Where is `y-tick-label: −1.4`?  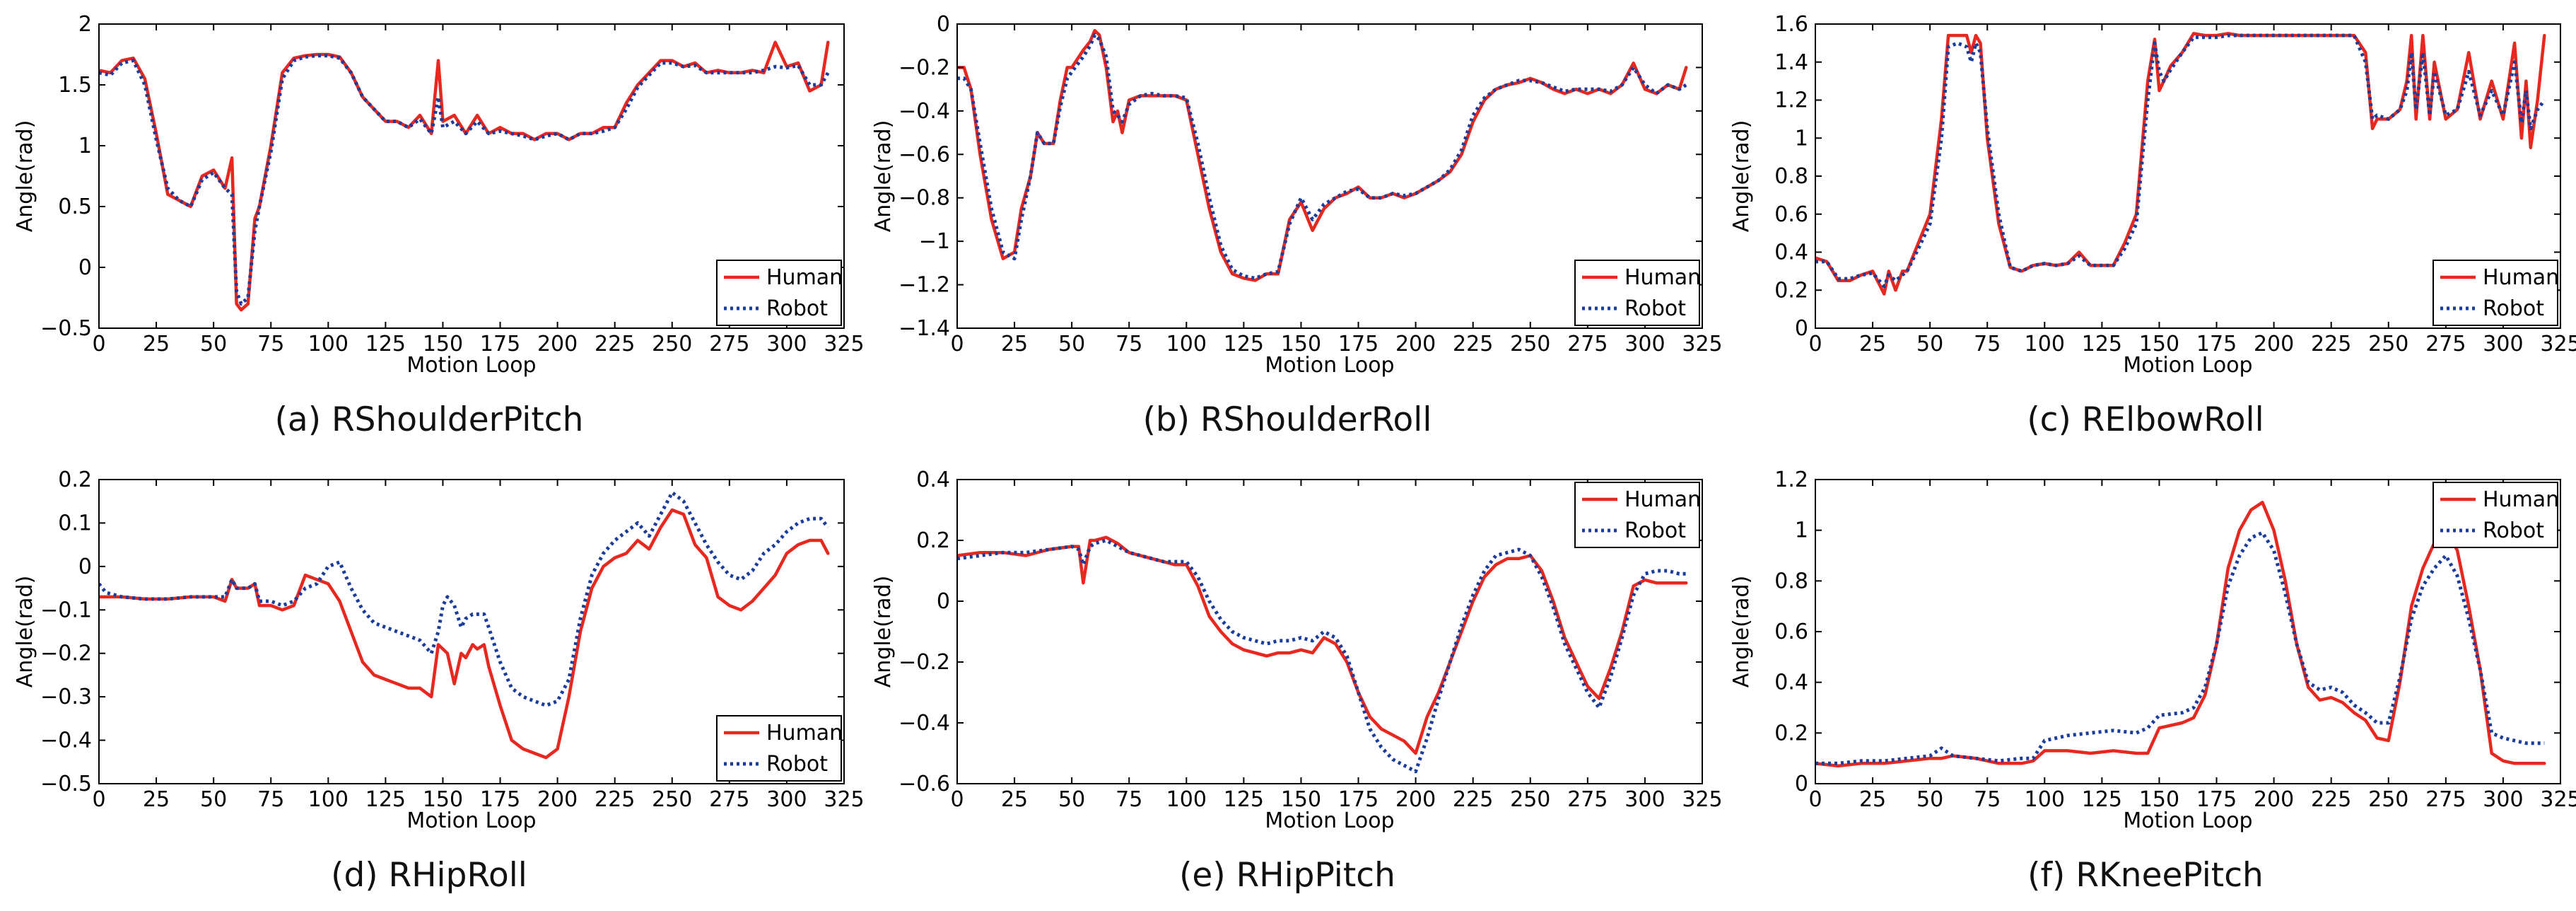
y-tick-label: −1.4 is located at coordinates (924, 328).